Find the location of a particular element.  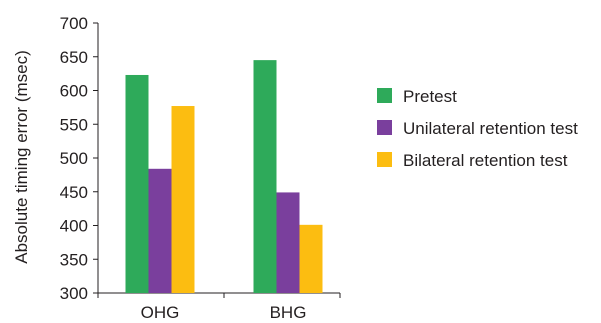

y-tick-label: 500 is located at coordinates (74, 158).